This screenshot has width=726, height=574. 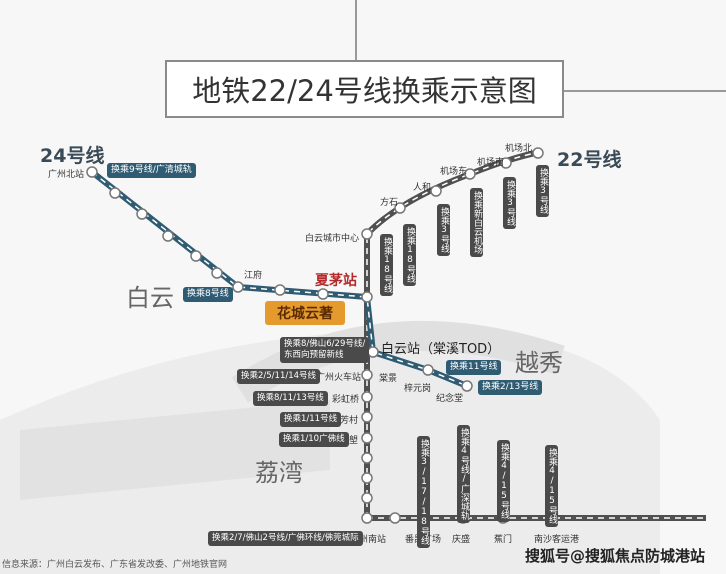 I want to click on station-label: 广州北站, so click(x=66, y=175).